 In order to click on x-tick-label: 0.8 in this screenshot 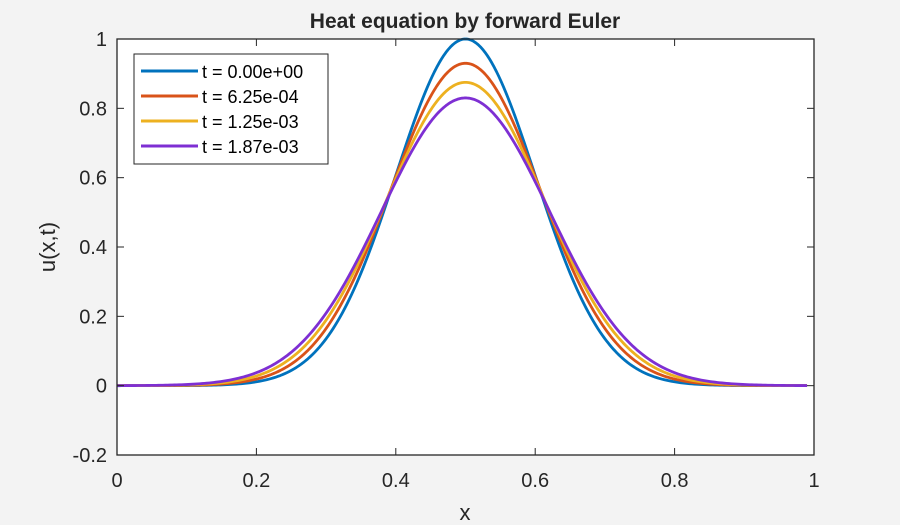, I will do `click(675, 481)`.